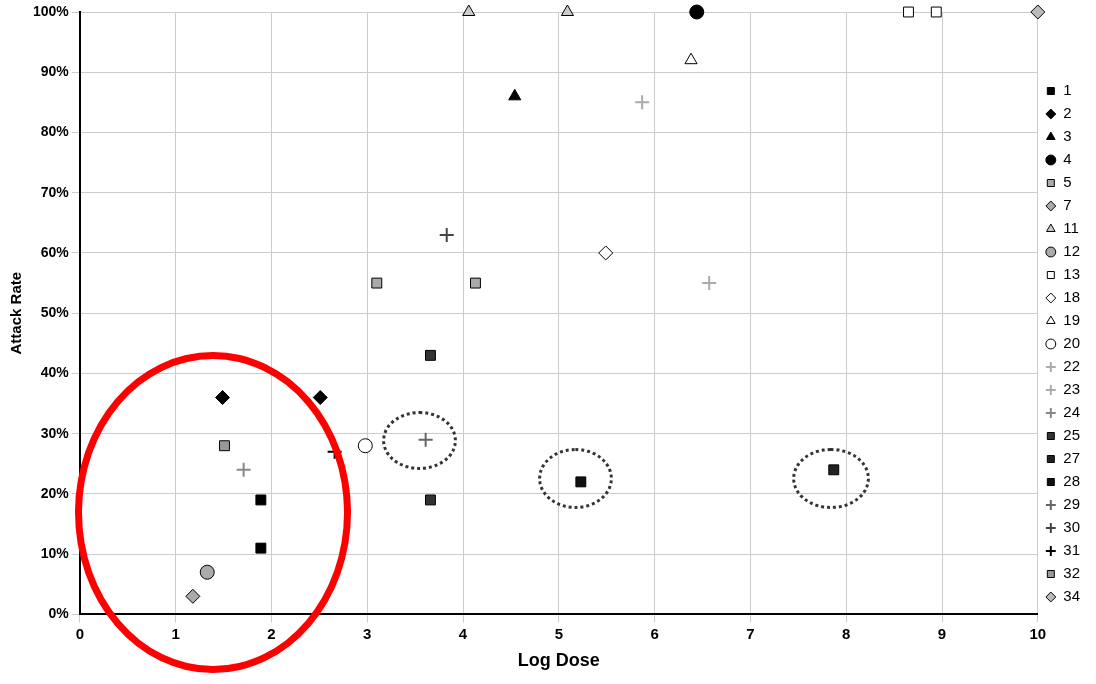 Image resolution: width=1096 pixels, height=684 pixels. Describe the element at coordinates (1067, 113) in the screenshot. I see `legend-label: 2` at that location.